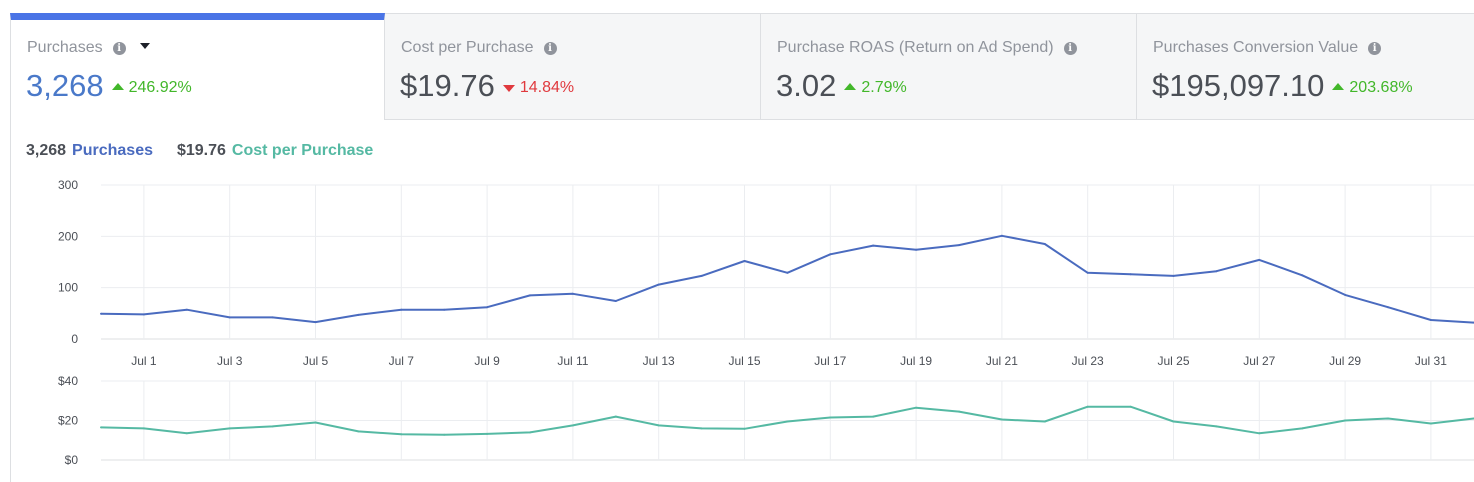 The height and width of the screenshot is (482, 1474). What do you see at coordinates (144, 361) in the screenshot?
I see `x-tick-label: Jul 1` at bounding box center [144, 361].